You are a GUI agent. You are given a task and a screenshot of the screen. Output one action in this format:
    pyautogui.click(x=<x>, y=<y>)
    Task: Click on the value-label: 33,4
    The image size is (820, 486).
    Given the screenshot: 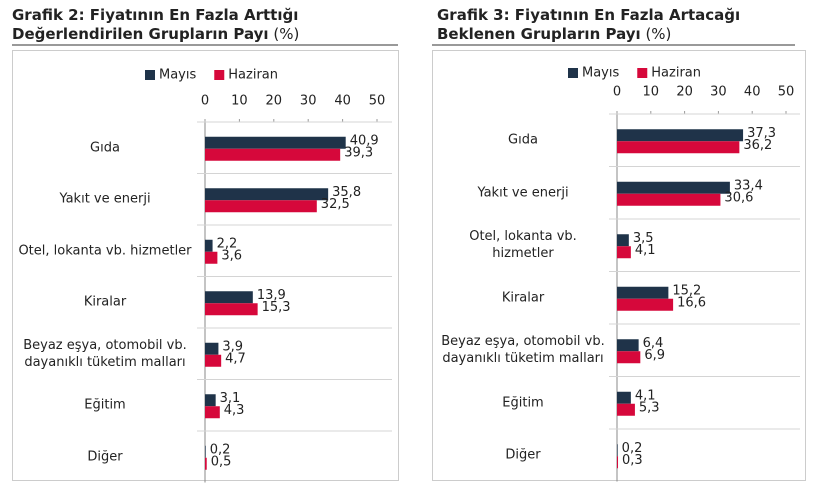 What is the action you would take?
    pyautogui.click(x=748, y=185)
    